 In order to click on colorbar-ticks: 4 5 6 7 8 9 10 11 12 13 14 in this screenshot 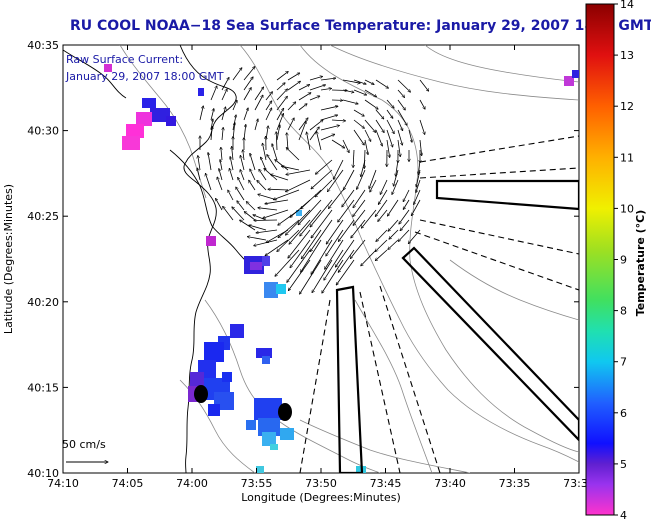, I will do `click(624, 259)`.